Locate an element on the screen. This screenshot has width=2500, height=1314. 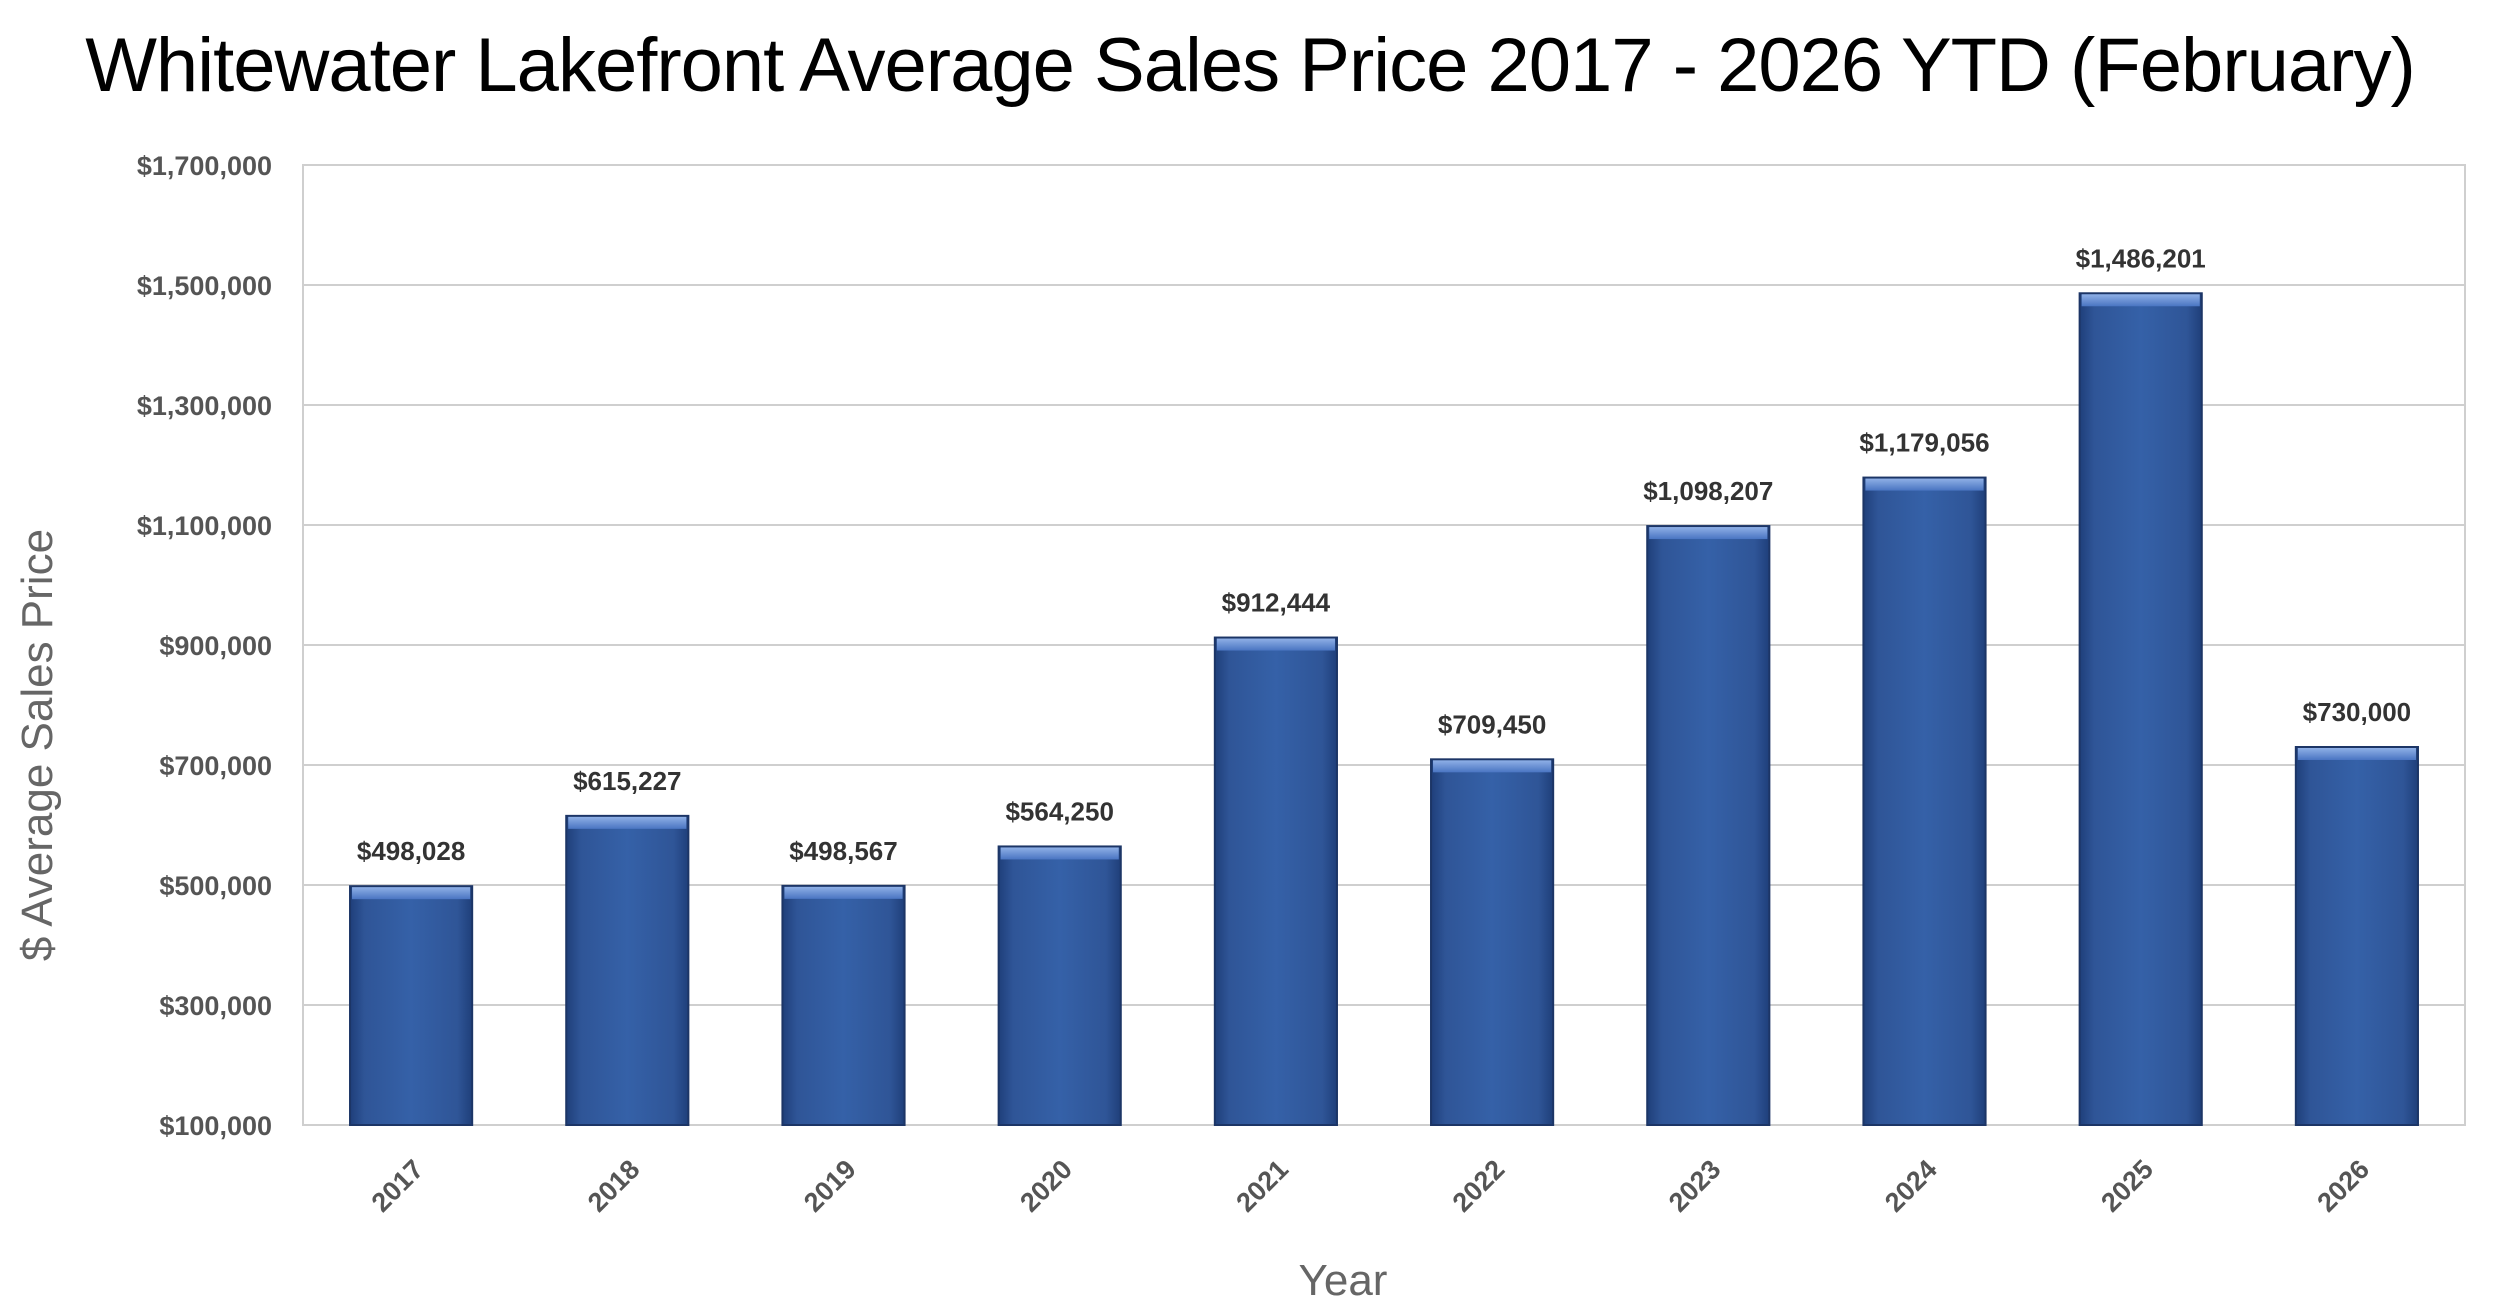
bar-2023 is located at coordinates (1708, 825).